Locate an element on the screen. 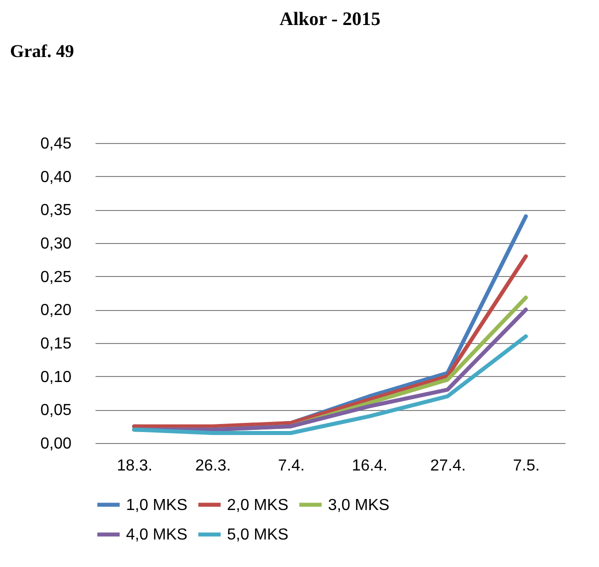  x-tick-label: 18.3. is located at coordinates (134, 466).